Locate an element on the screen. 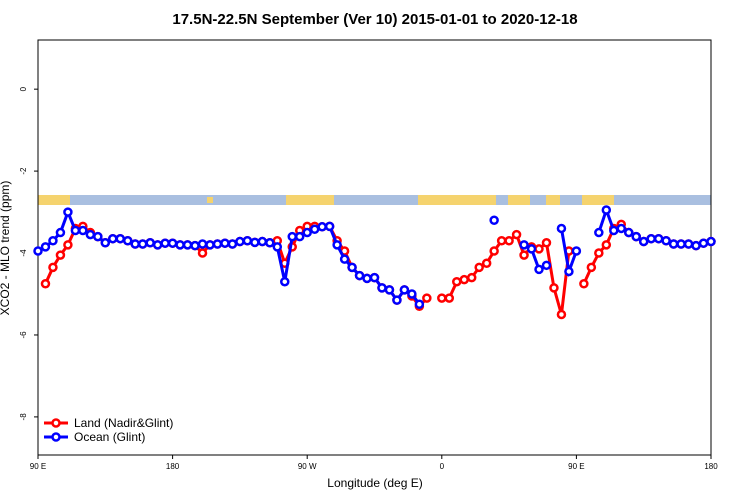  x-tick-label: 0 is located at coordinates (442, 466).